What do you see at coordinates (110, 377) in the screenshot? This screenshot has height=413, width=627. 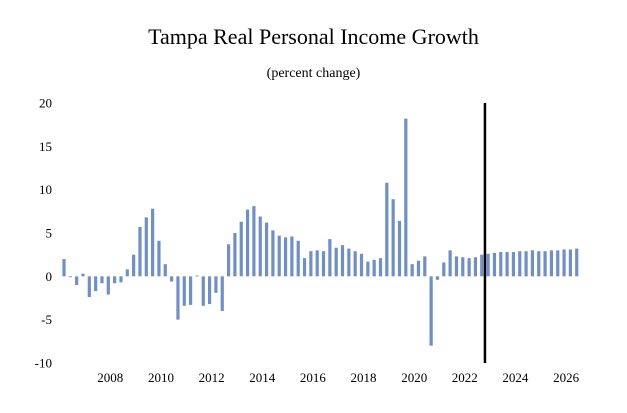 I see `x-tick-label: 2008` at bounding box center [110, 377].